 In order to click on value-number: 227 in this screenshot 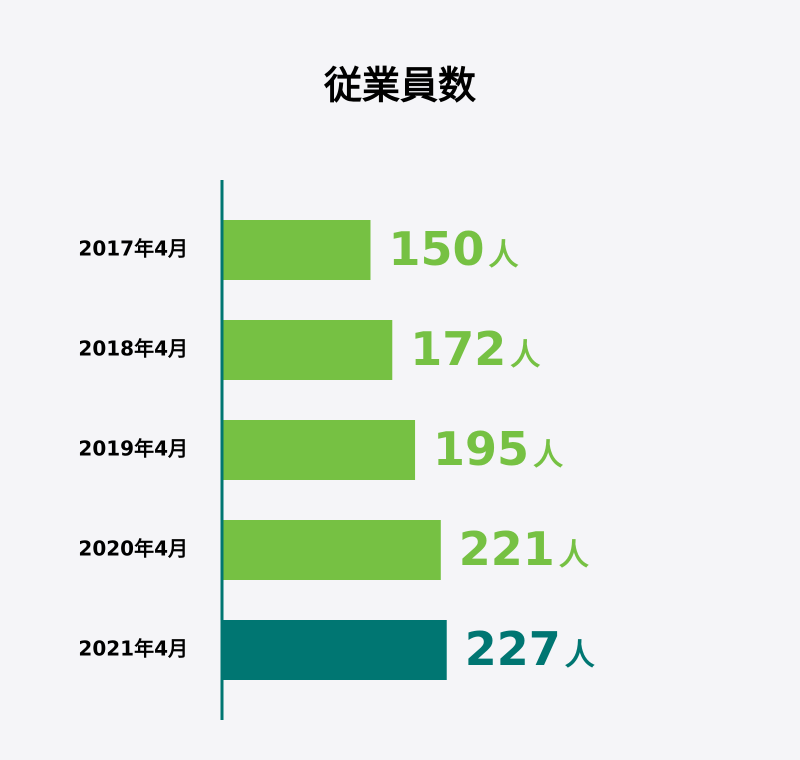, I will do `click(513, 649)`.